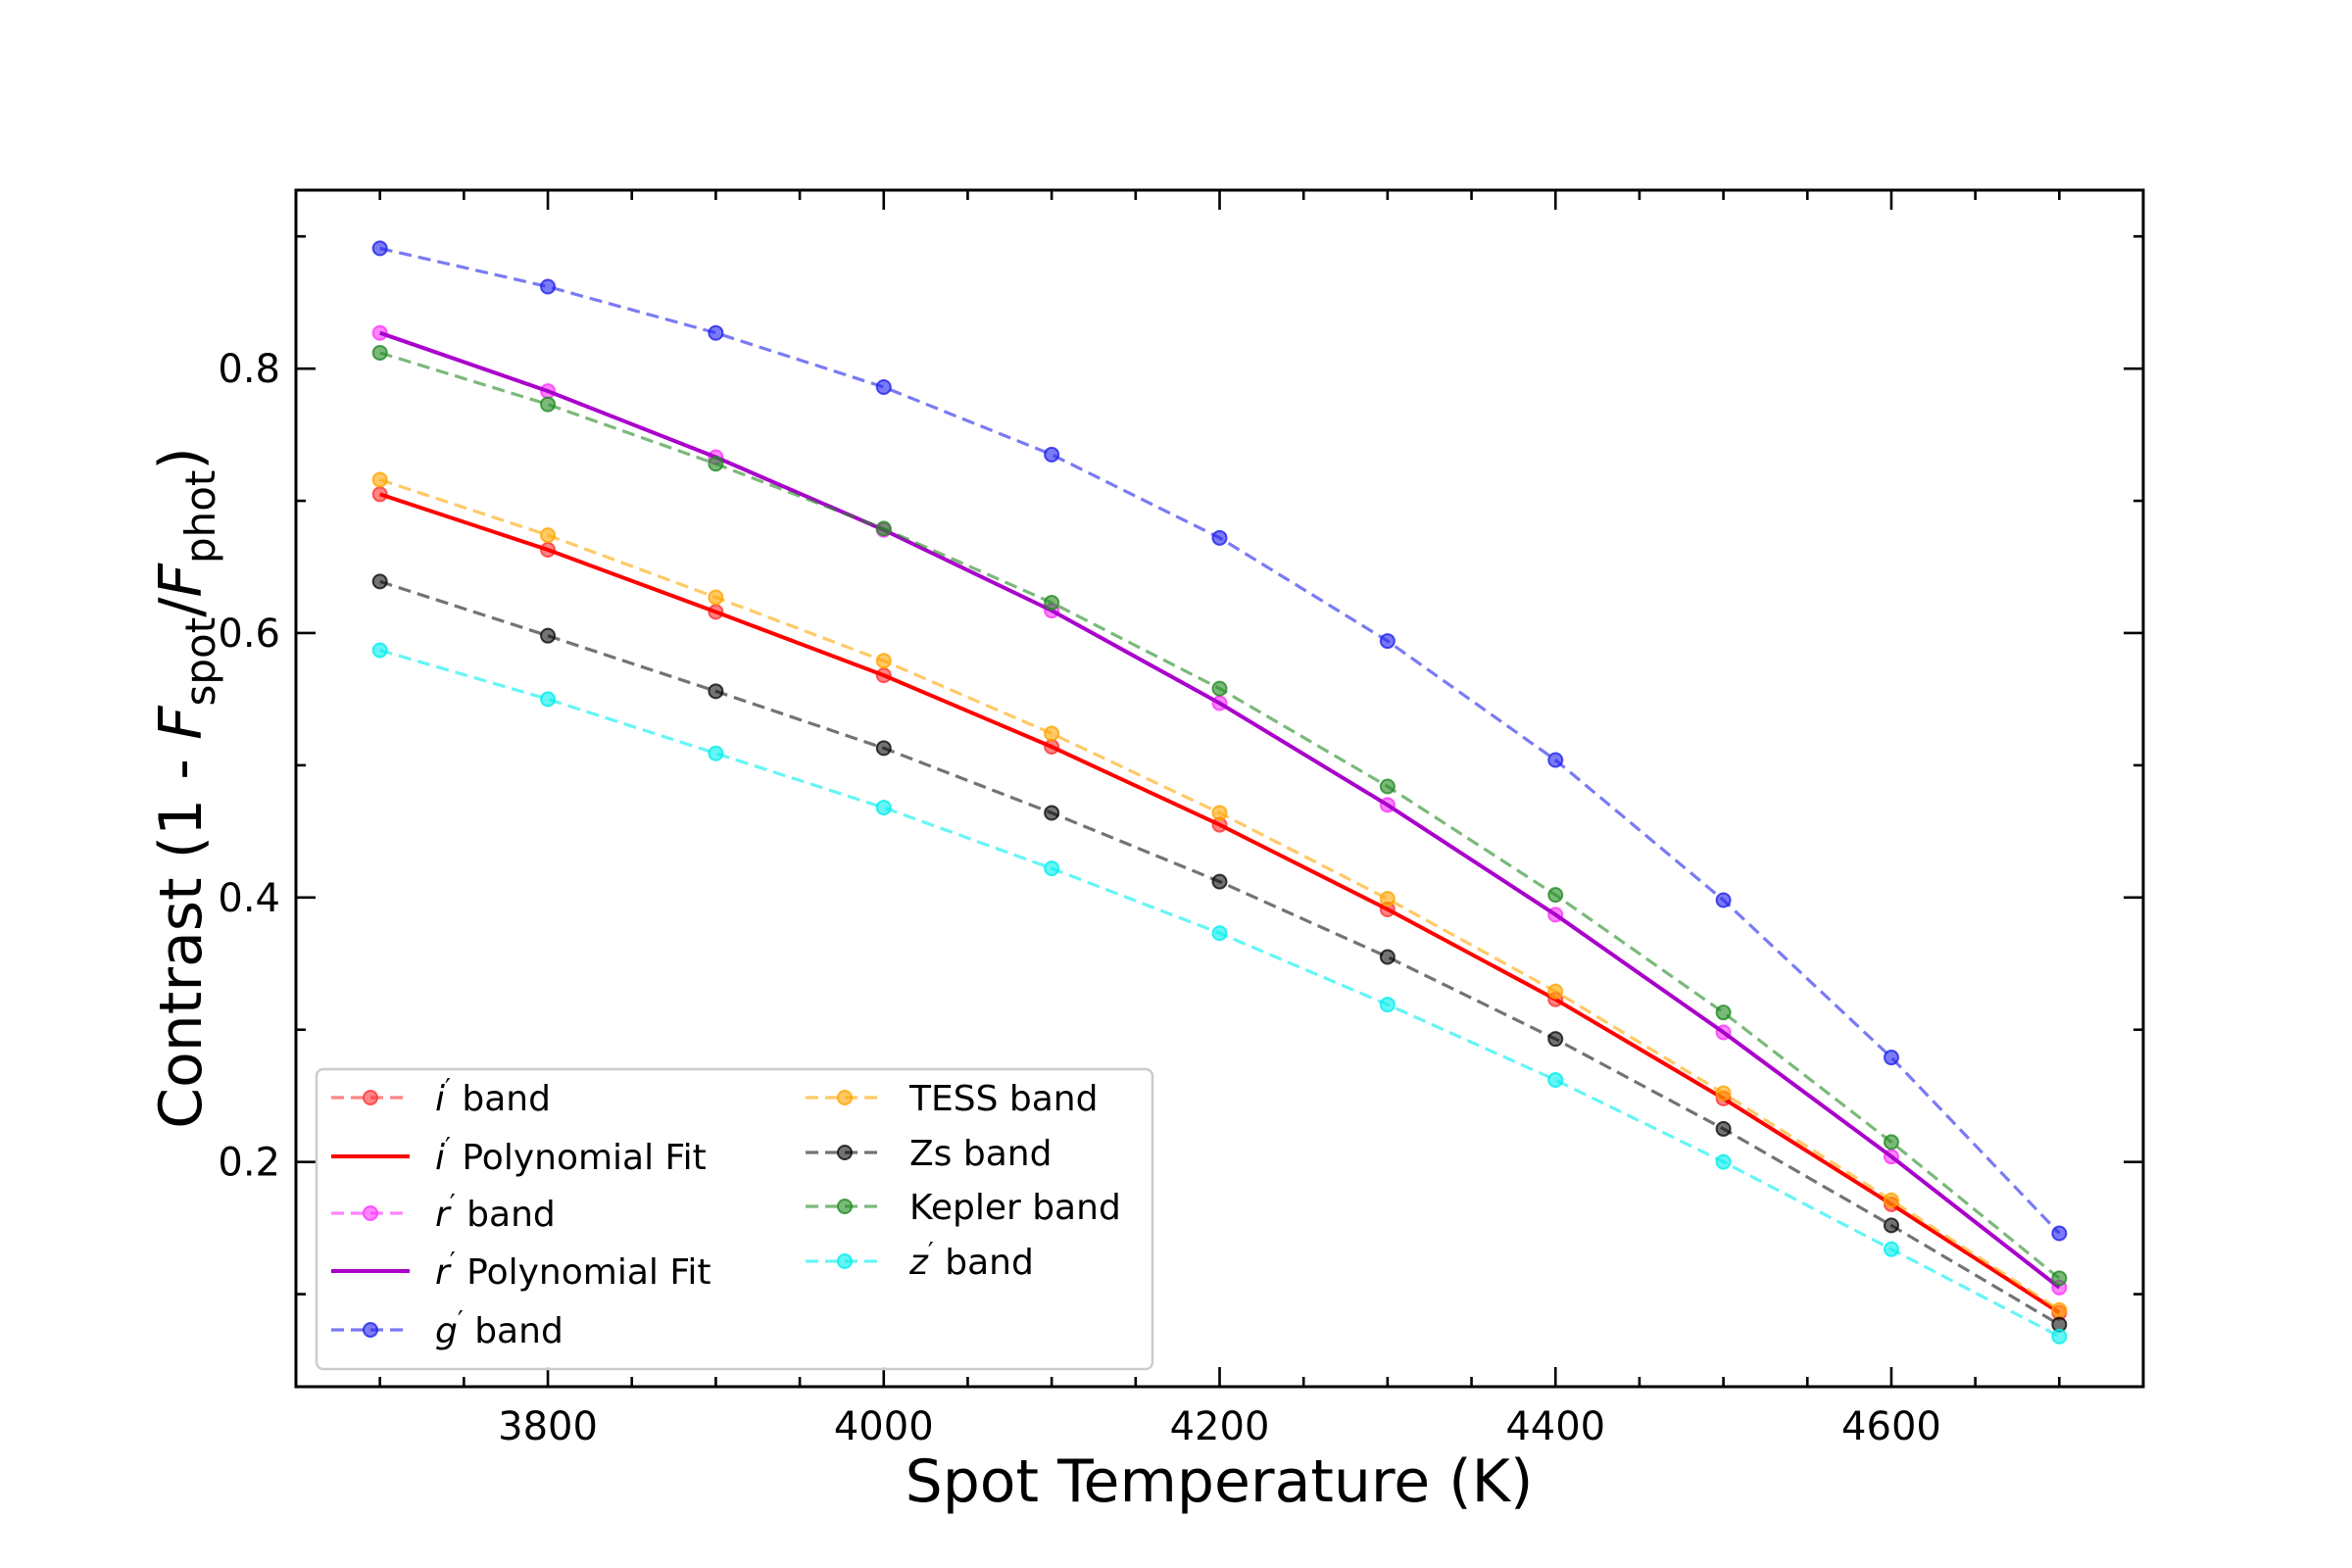 The image size is (2352, 1568). Describe the element at coordinates (181, 607) in the screenshot. I see `y-axis-title-slash: /` at that location.